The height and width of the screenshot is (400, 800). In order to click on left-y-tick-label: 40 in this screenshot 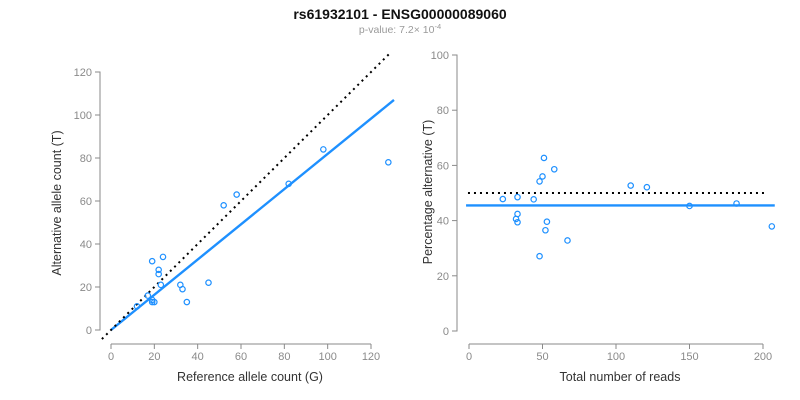, I will do `click(86, 245)`.